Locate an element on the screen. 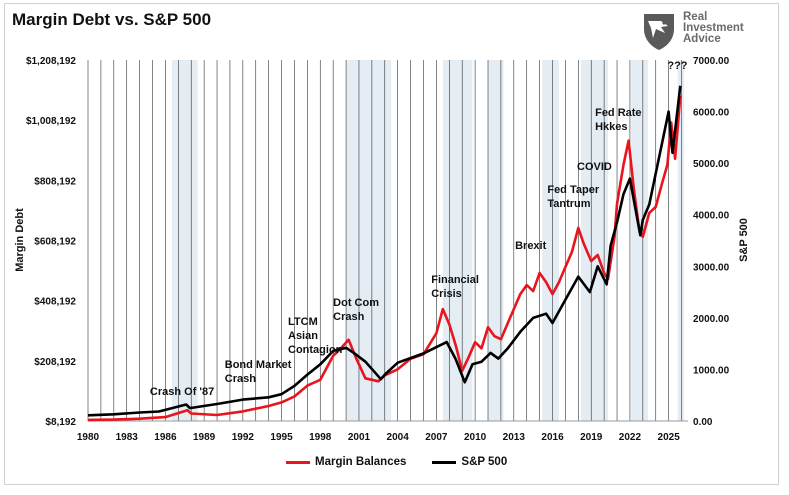 The height and width of the screenshot is (495, 789). brand-name: Real Investment Advice is located at coordinates (713, 28).